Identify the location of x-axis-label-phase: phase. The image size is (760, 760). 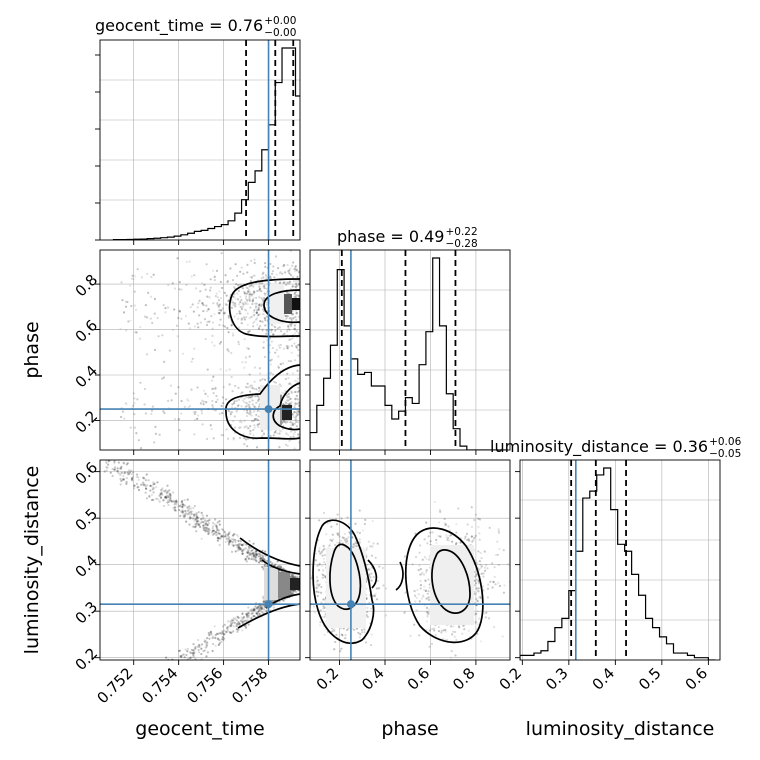
(409, 729).